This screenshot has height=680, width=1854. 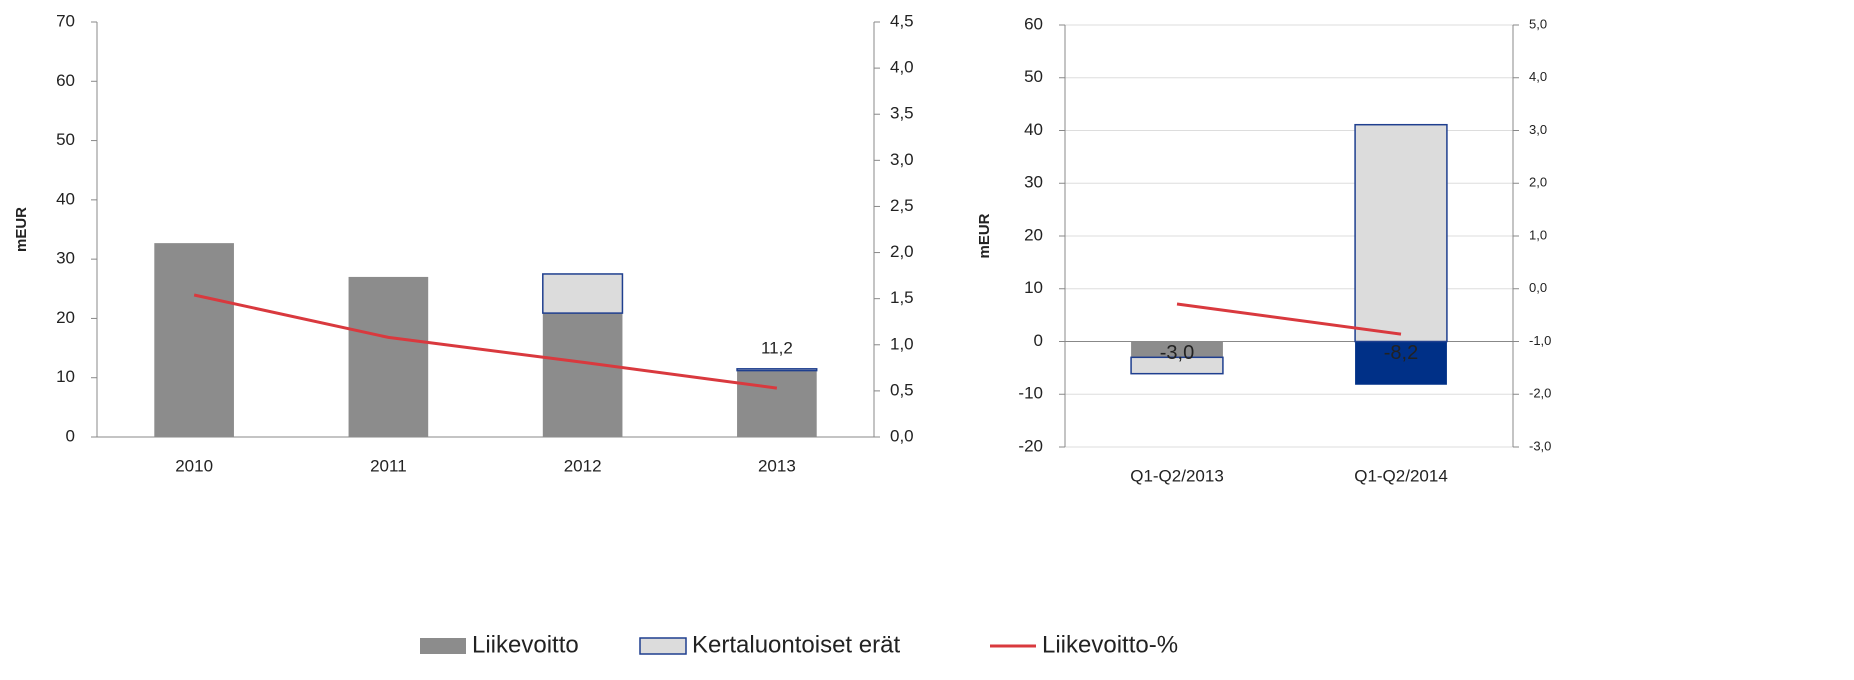 What do you see at coordinates (902, 20) in the screenshot?
I see `y2-tick-label: 4,5` at bounding box center [902, 20].